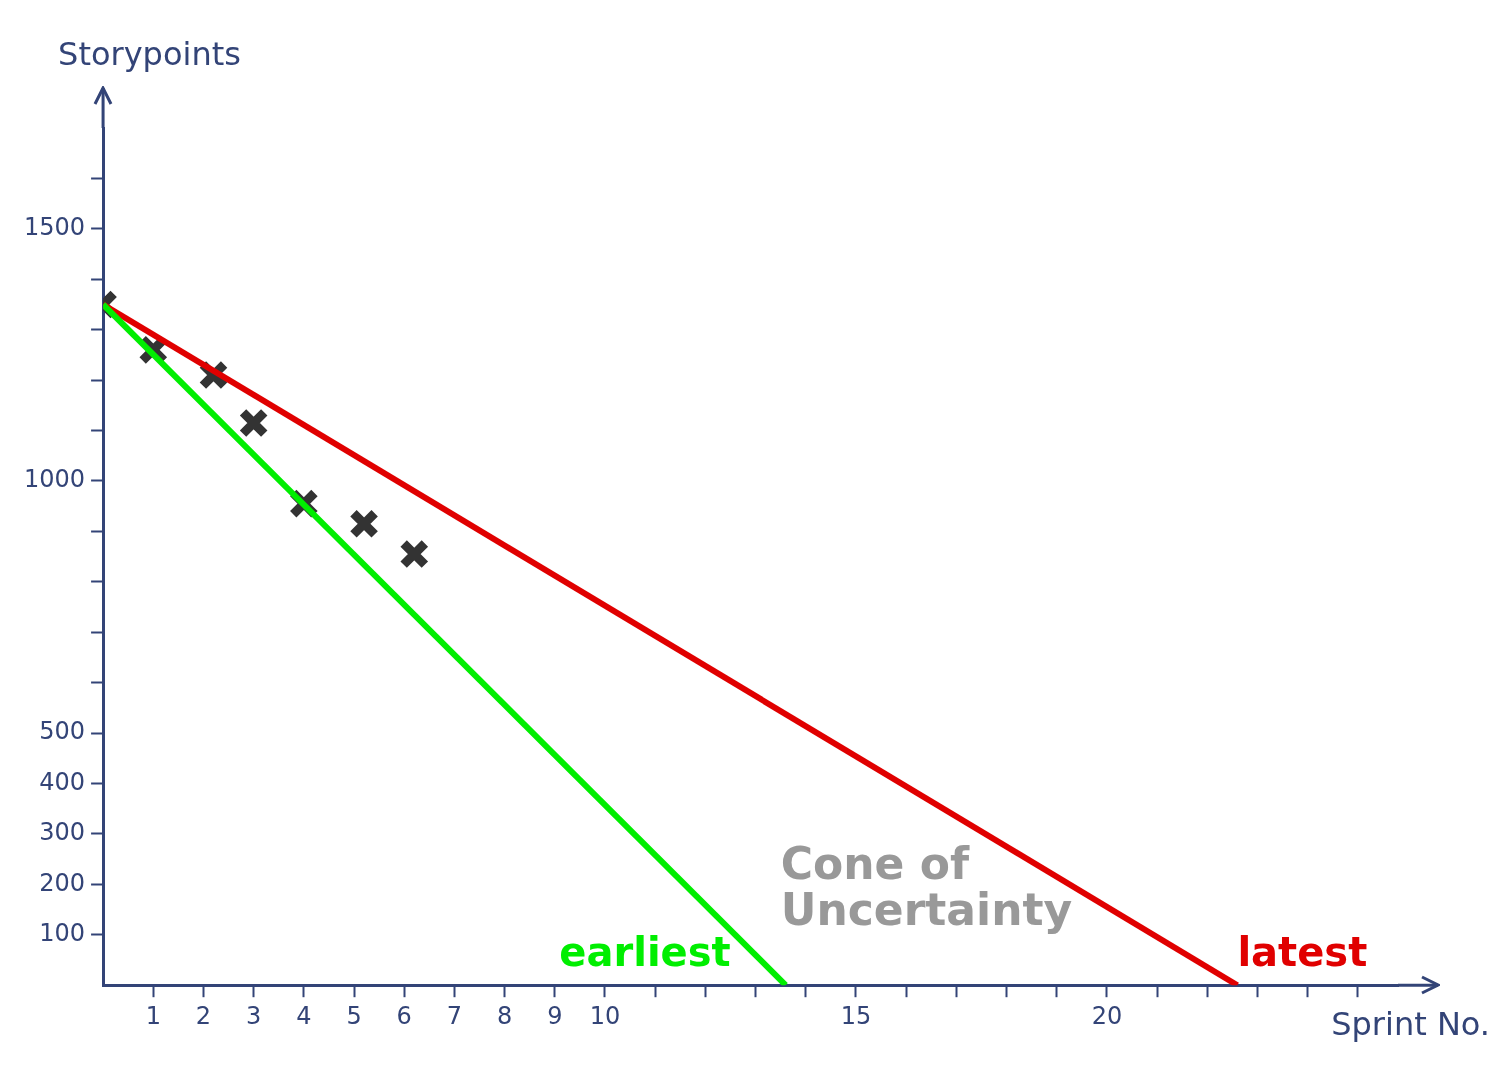  What do you see at coordinates (605, 1015) in the screenshot?
I see `x-tick-label: 10` at bounding box center [605, 1015].